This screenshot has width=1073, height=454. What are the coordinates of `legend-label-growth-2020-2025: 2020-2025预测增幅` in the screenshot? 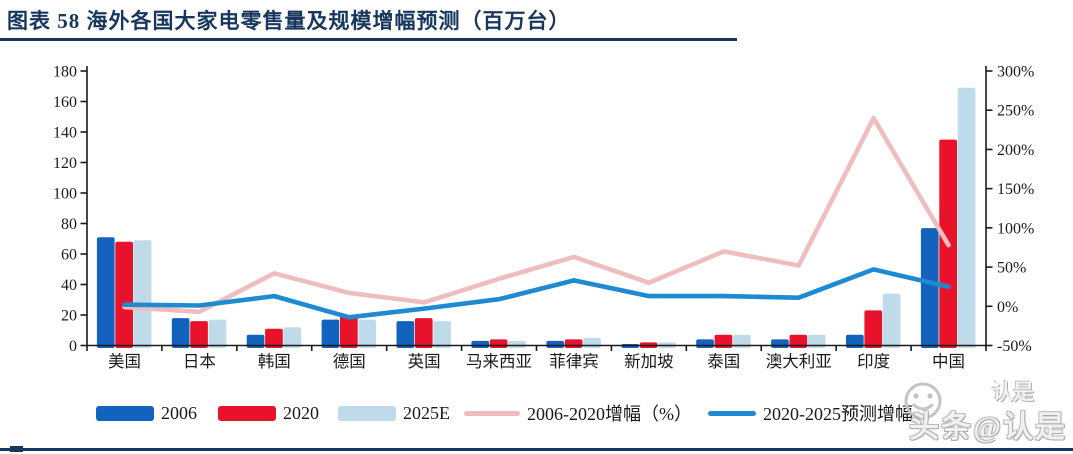 It's located at (838, 414).